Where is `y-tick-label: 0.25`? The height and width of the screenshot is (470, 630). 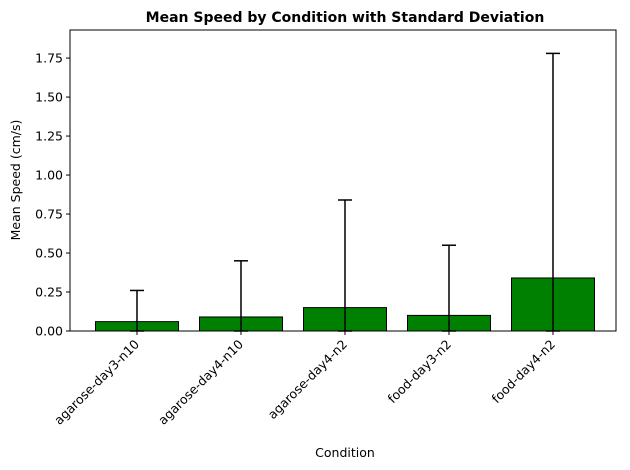 y-tick-label: 0.25 is located at coordinates (49, 292).